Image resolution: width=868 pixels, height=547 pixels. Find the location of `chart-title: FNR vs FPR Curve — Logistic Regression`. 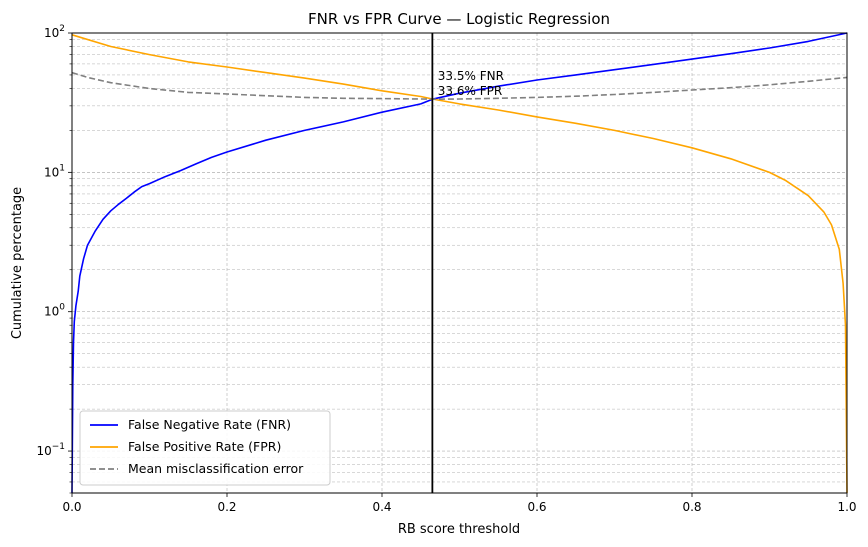

chart-title: FNR vs FPR Curve — Logistic Regression is located at coordinates (459, 19).